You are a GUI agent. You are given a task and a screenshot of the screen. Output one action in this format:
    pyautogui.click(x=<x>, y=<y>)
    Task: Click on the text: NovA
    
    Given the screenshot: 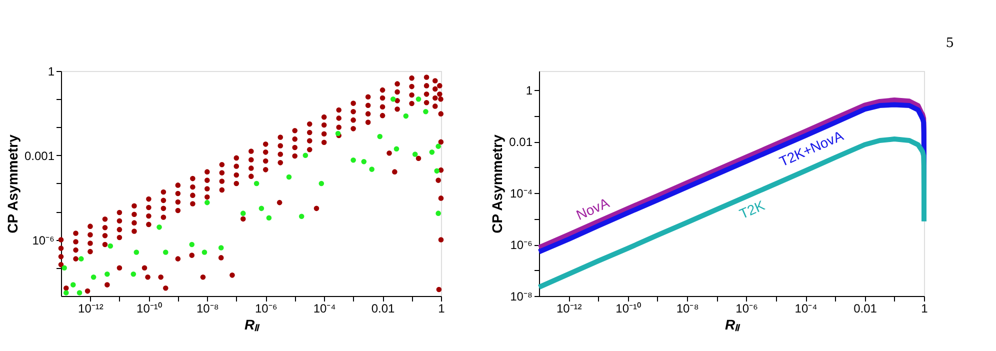 What is the action you would take?
    pyautogui.click(x=593, y=208)
    